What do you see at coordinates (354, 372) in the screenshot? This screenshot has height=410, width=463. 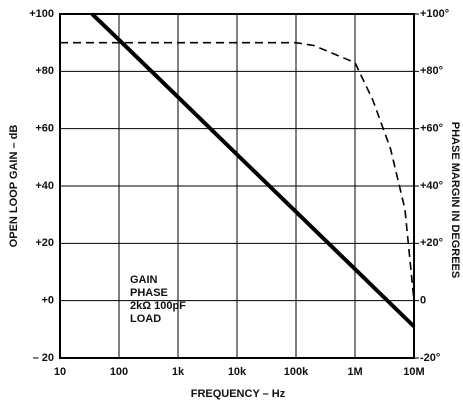 I see `x-tick-label: 1M` at bounding box center [354, 372].